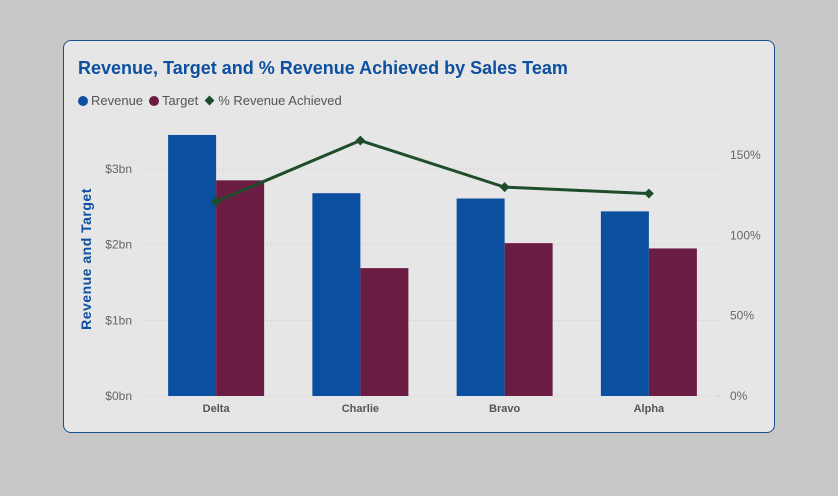 The image size is (838, 496). What do you see at coordinates (504, 409) in the screenshot?
I see `x-axis-tick-label: Bravo` at bounding box center [504, 409].